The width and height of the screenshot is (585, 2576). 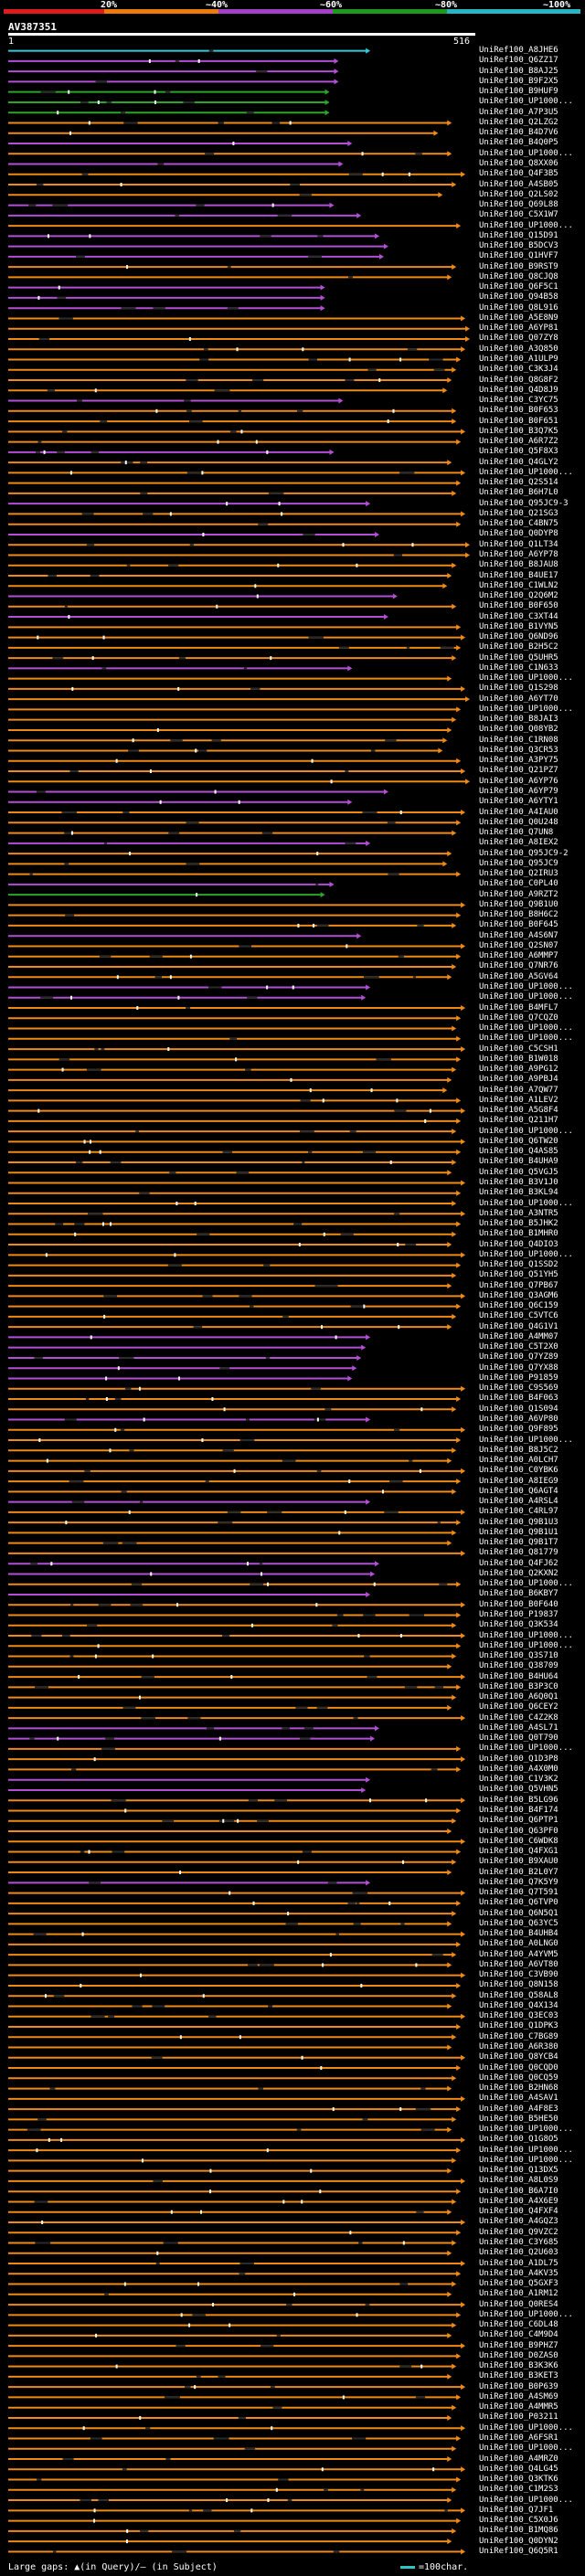 What do you see at coordinates (518, 1285) in the screenshot?
I see `hit-name-link: UniRef100_Q7PB67` at bounding box center [518, 1285].